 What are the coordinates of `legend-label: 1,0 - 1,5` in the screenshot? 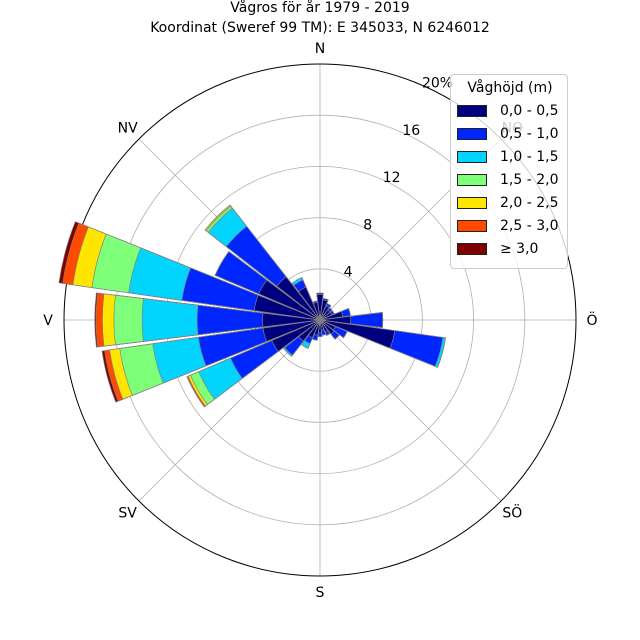 It's located at (529, 157).